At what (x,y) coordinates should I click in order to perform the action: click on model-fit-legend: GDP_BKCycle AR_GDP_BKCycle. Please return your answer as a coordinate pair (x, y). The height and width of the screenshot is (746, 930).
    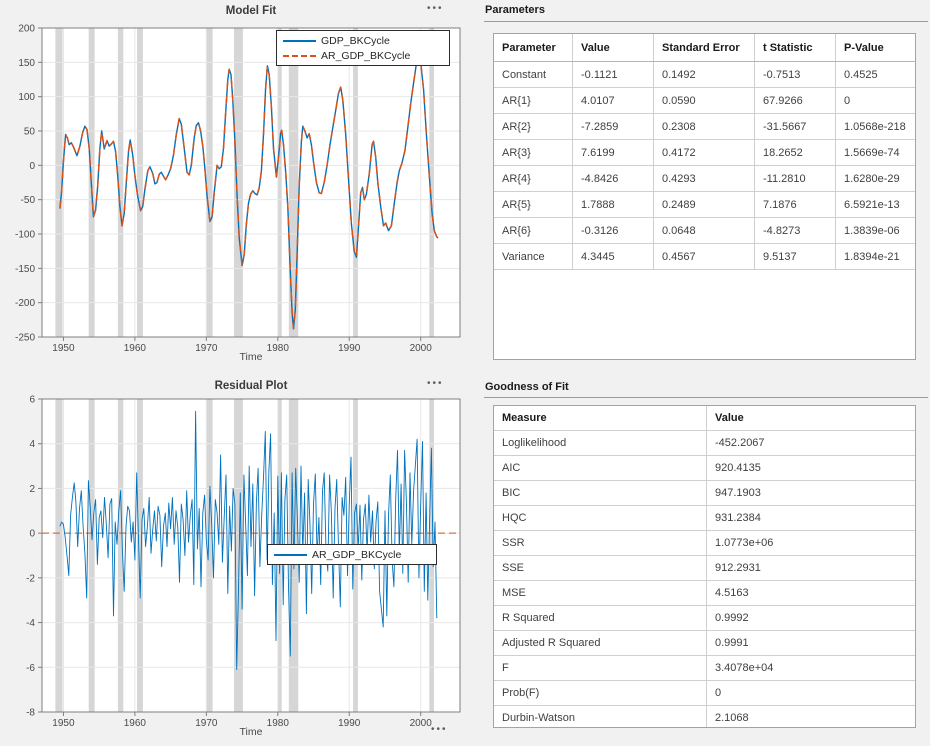
    Looking at the image, I should click on (363, 48).